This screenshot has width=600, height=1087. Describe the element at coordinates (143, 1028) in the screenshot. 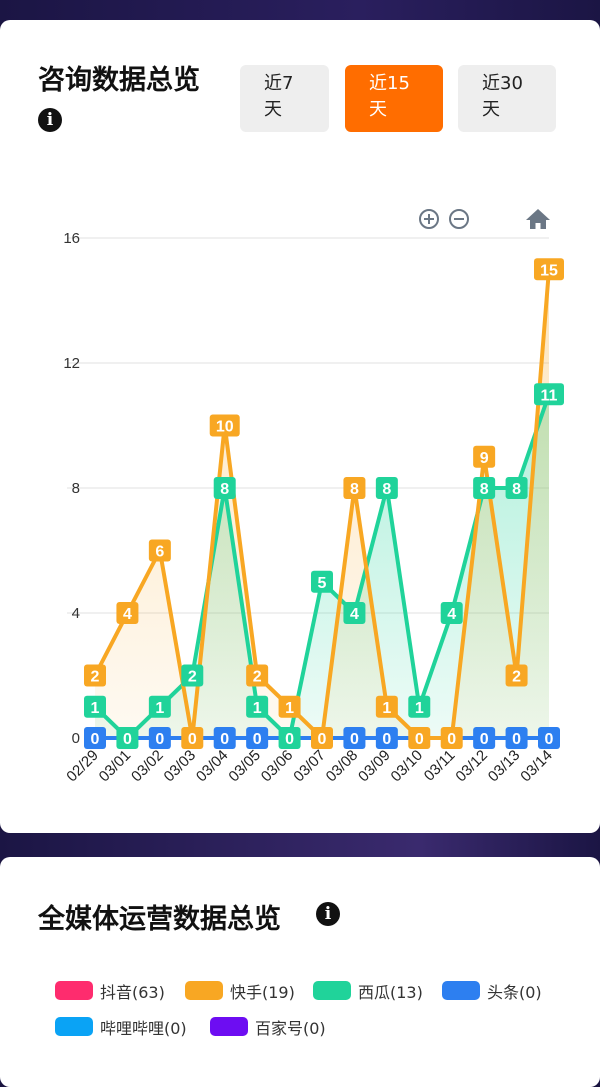

I see `legend-label: 哔哩哔哩(0)` at that location.